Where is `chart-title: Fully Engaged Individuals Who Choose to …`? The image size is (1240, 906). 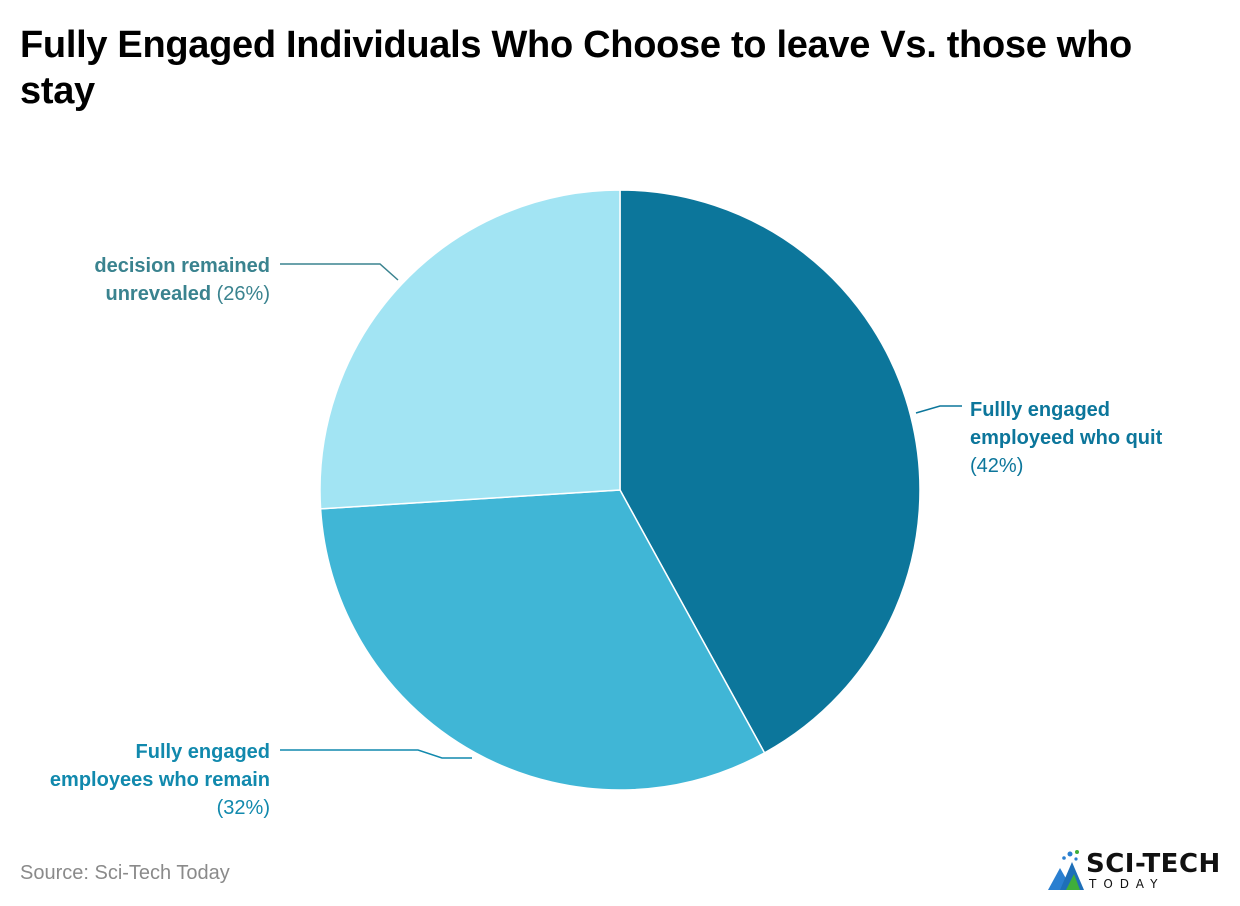 chart-title: Fully Engaged Individuals Who Choose to … is located at coordinates (576, 68).